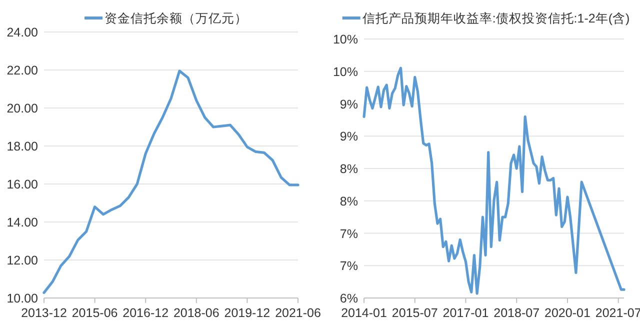 This screenshot has width=640, height=323. Describe the element at coordinates (22, 299) in the screenshot. I see `y-tick-label: 10.00` at that location.